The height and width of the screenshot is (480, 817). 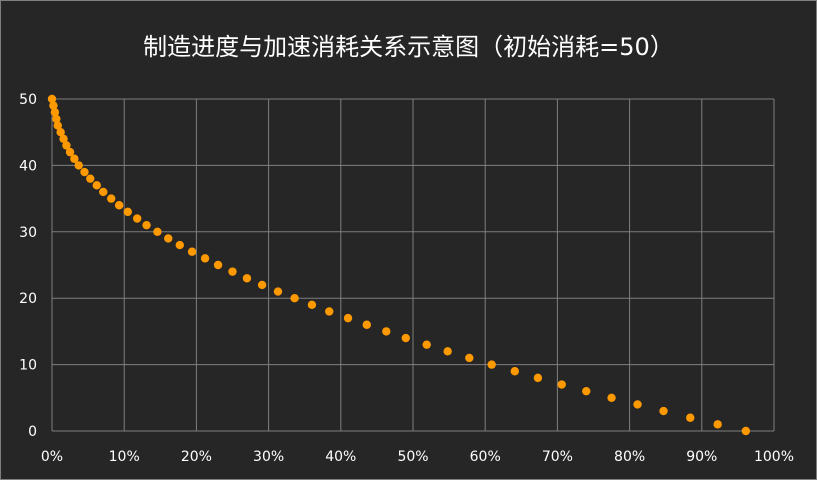 What do you see at coordinates (340, 457) in the screenshot?
I see `x-tick-label: 40%` at bounding box center [340, 457].